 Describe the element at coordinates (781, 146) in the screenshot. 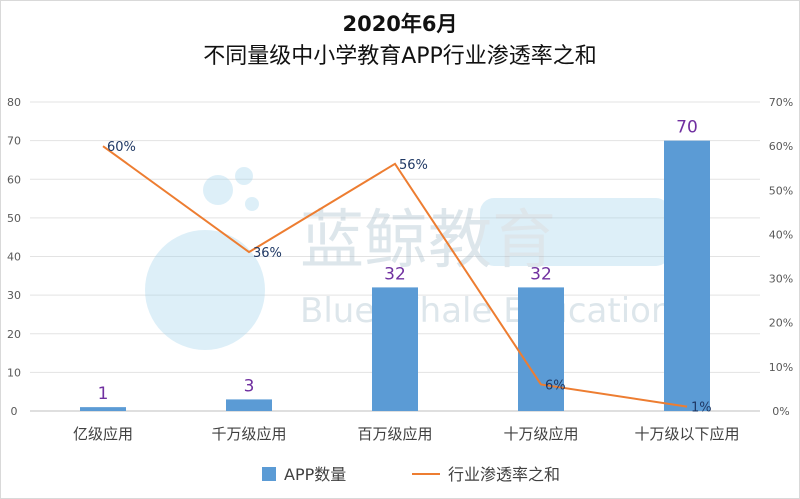

I see `y-right-tick-label: 60%` at that location.